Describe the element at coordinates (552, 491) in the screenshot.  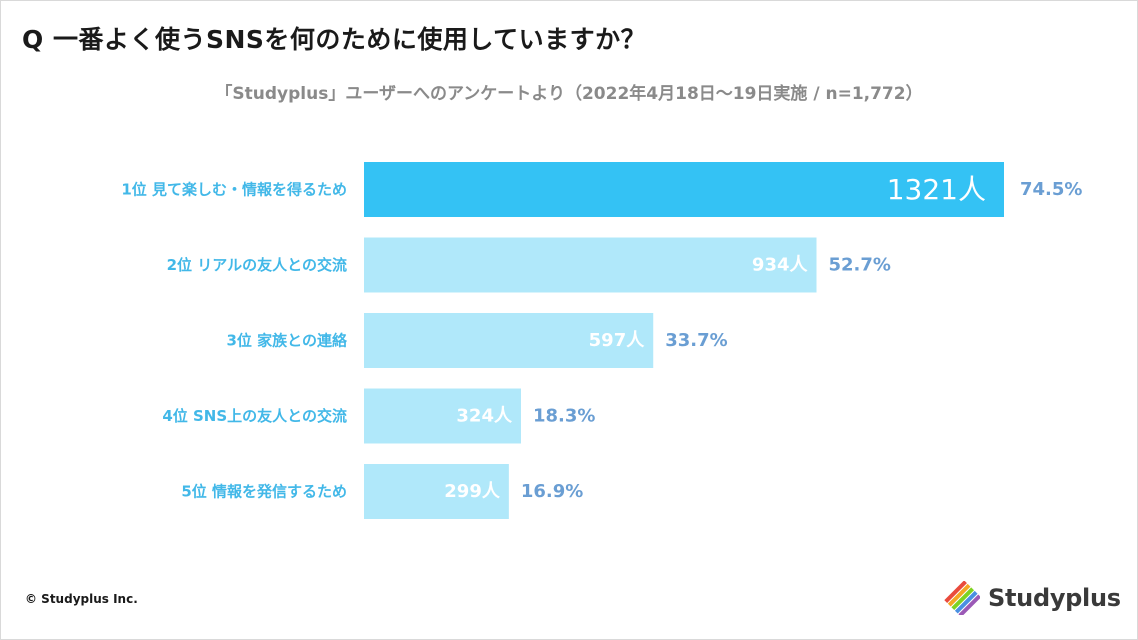
I see `percent-label: 16.9%` at that location.